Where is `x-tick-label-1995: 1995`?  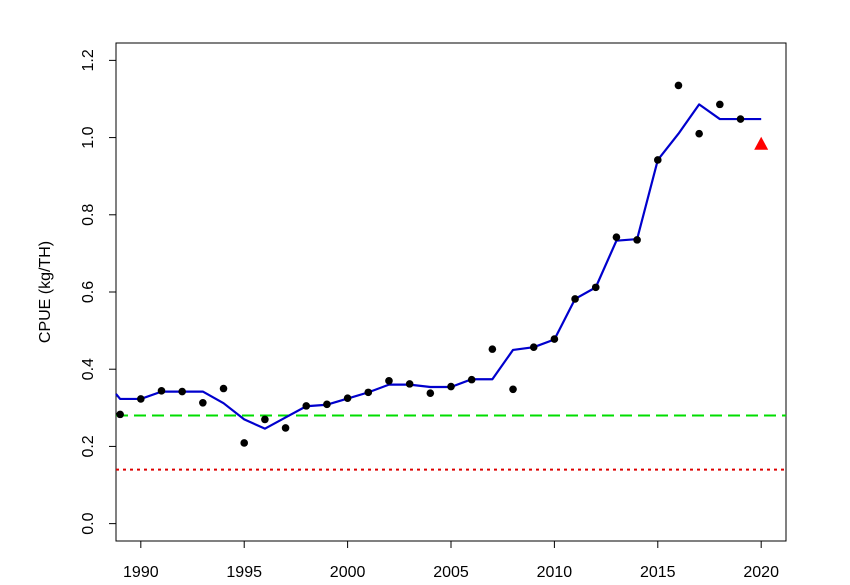
x-tick-label-1995: 1995 is located at coordinates (244, 572).